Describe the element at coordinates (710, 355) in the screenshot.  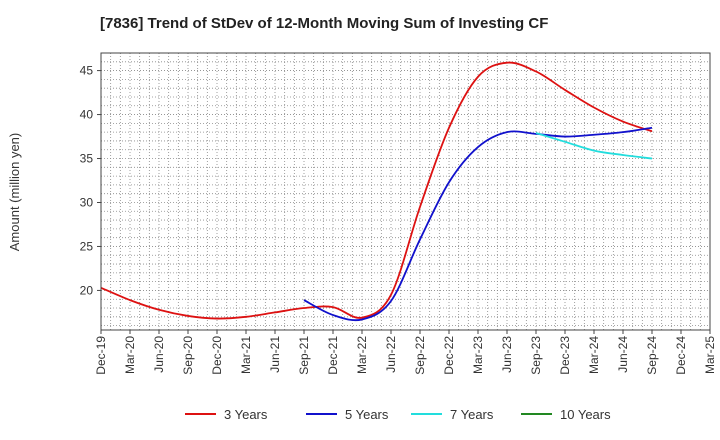
I see `x-tick-label: Mar-25` at that location.